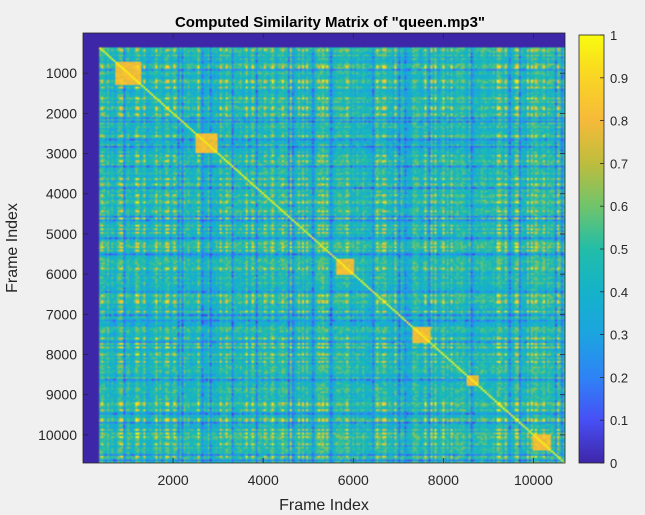 The height and width of the screenshot is (515, 645). I want to click on colorbar-tick-label: 1, so click(613, 35).